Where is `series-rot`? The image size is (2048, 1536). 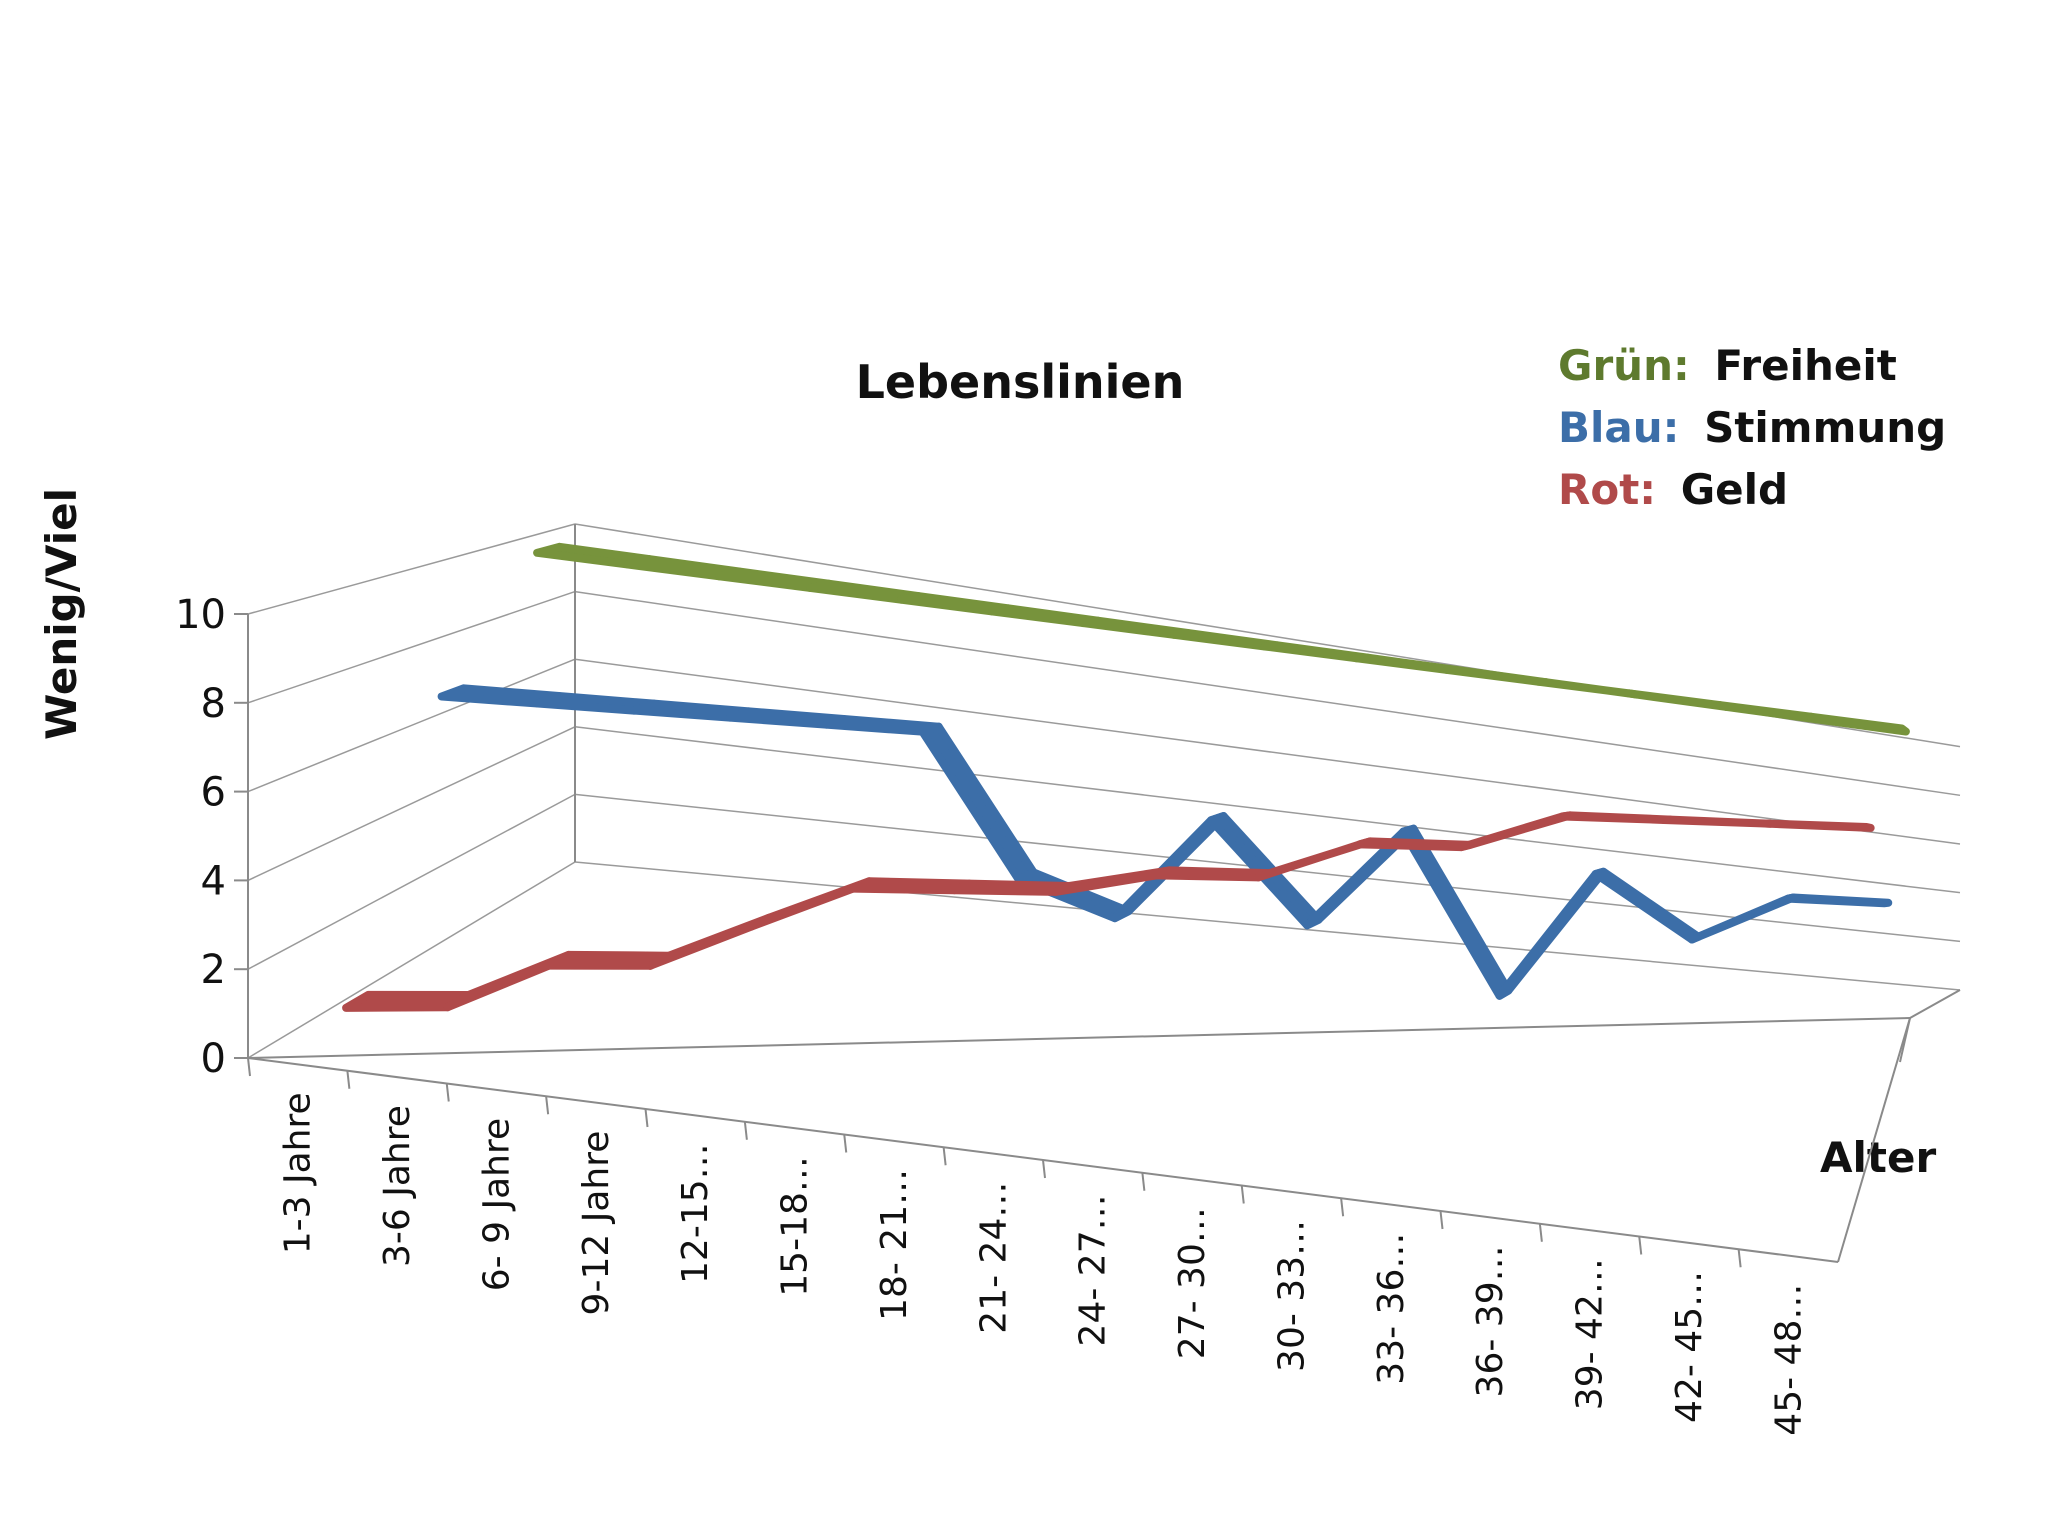 series-rot is located at coordinates (1108, 911).